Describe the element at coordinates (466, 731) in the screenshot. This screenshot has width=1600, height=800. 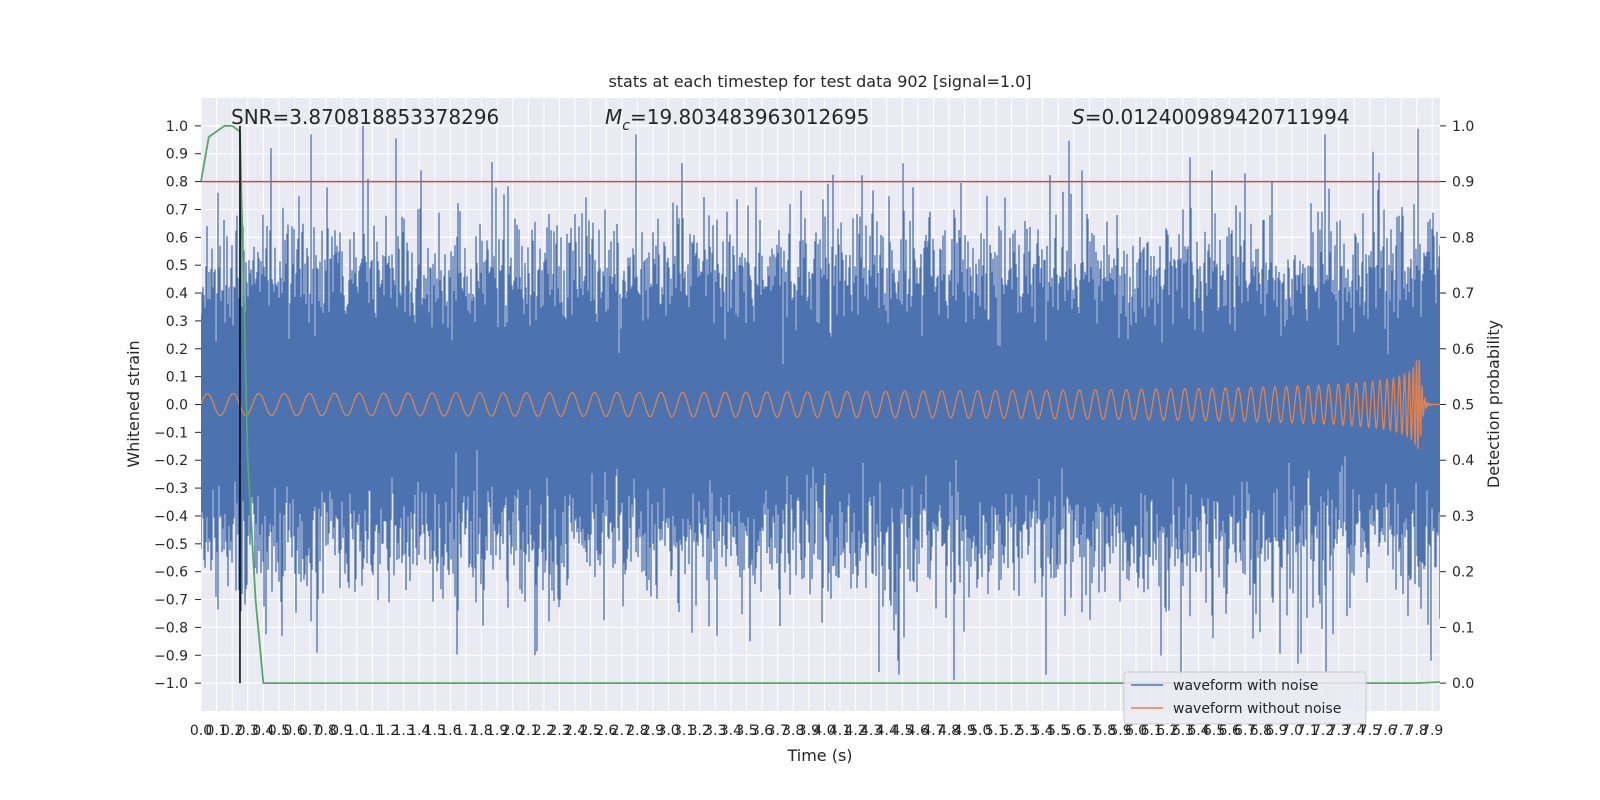
I see `x-tick-label: 1.7` at that location.